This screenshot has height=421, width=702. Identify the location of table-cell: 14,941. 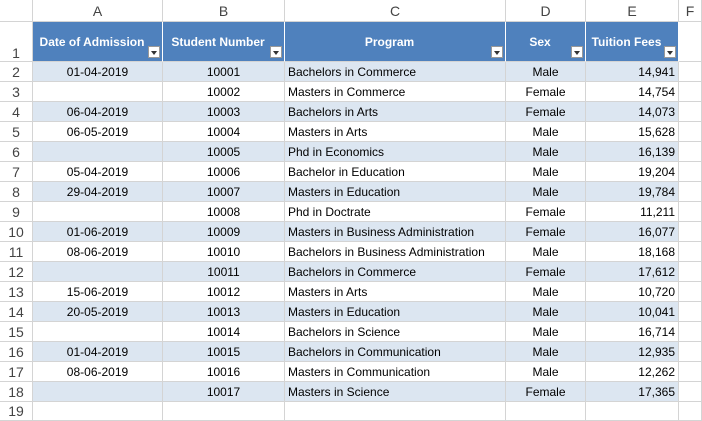
(632, 72).